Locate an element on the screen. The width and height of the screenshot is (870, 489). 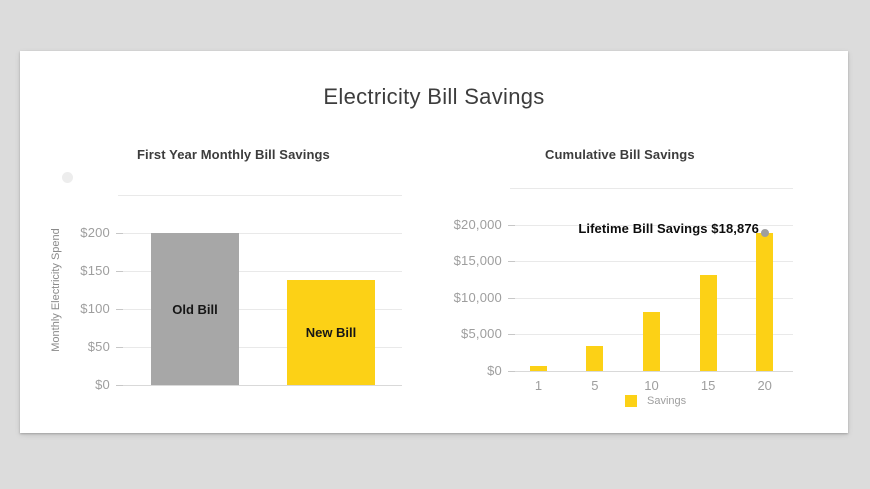
bar-inner-label: Old Bill is located at coordinates (195, 309).